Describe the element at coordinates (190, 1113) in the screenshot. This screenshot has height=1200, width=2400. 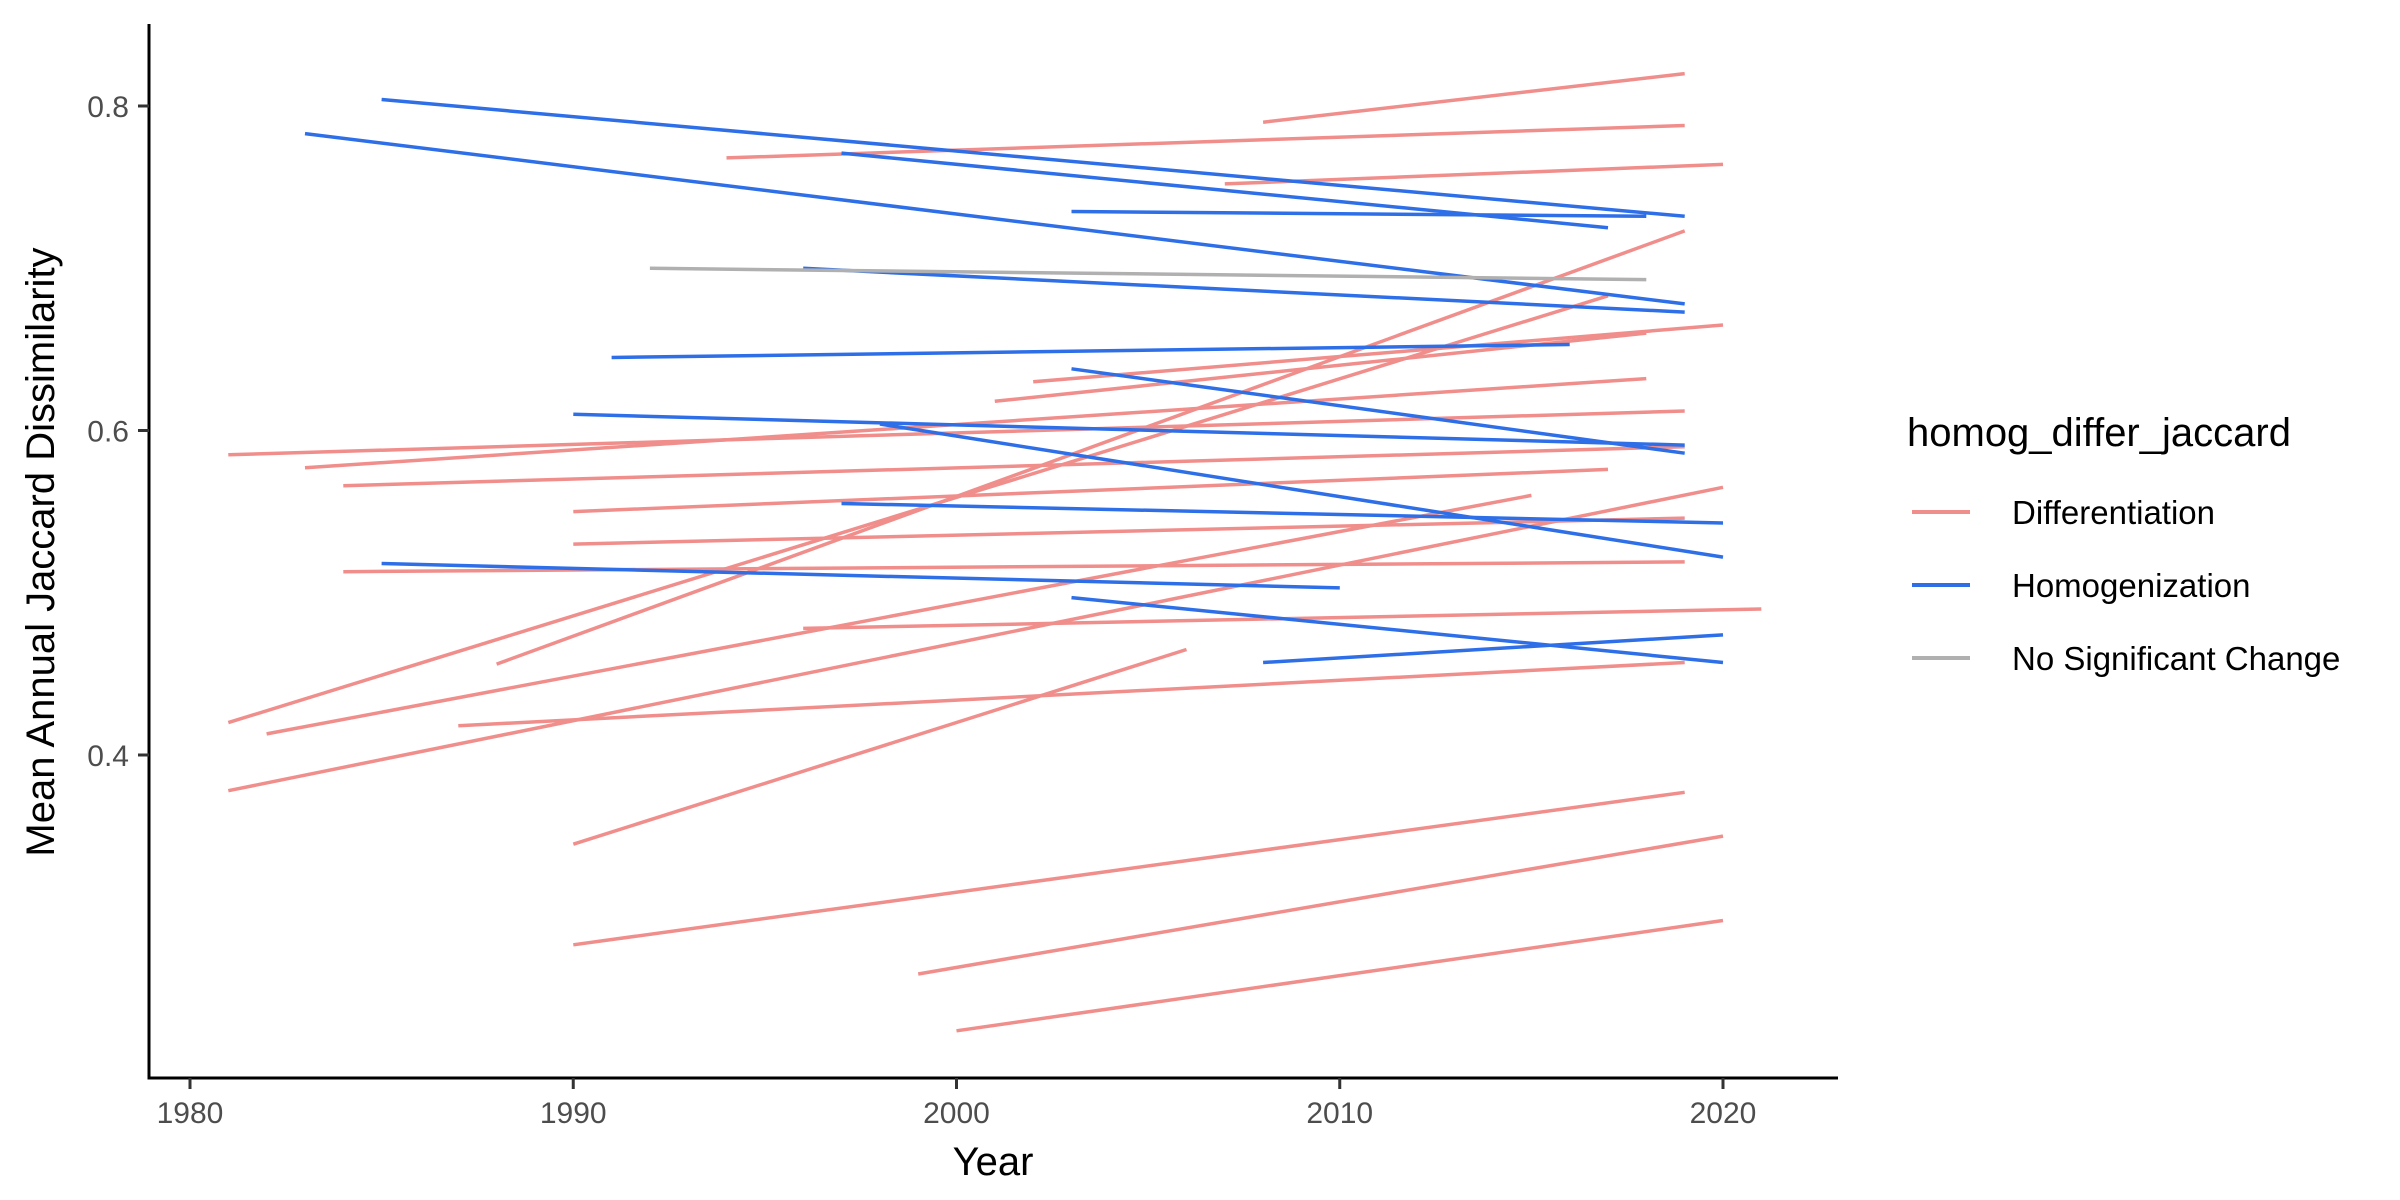
I see `x-tick-label-1980: 1980` at that location.